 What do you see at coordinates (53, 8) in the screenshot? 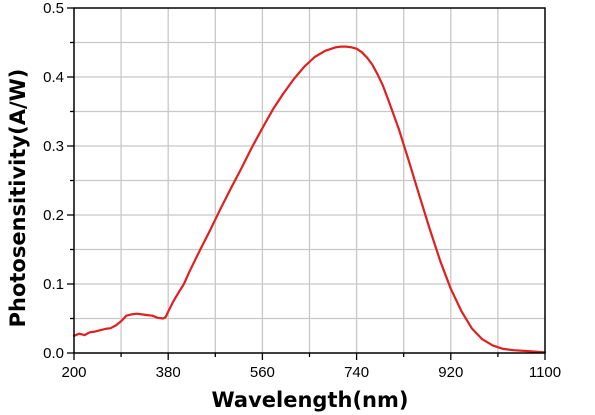
I see `y-tick-label: 0.5` at bounding box center [53, 8].